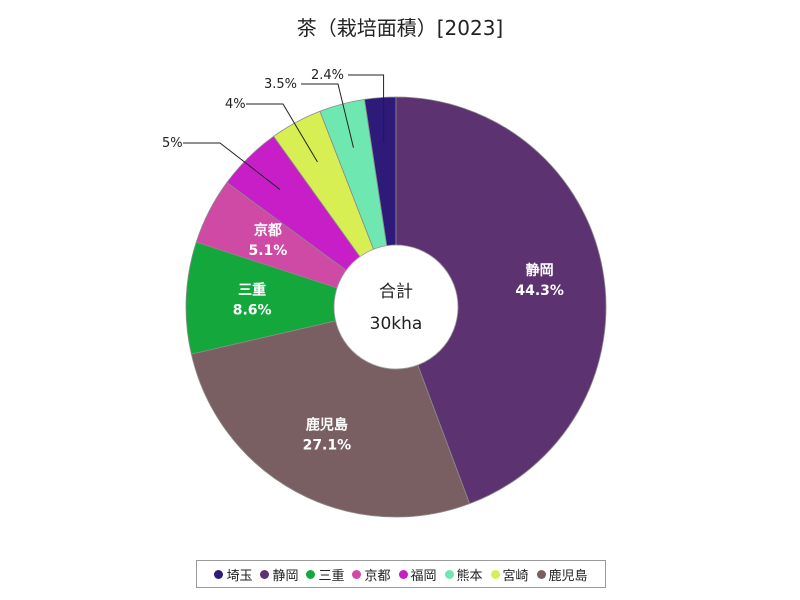  I want to click on slice-pct-label: 5%, so click(172, 143).